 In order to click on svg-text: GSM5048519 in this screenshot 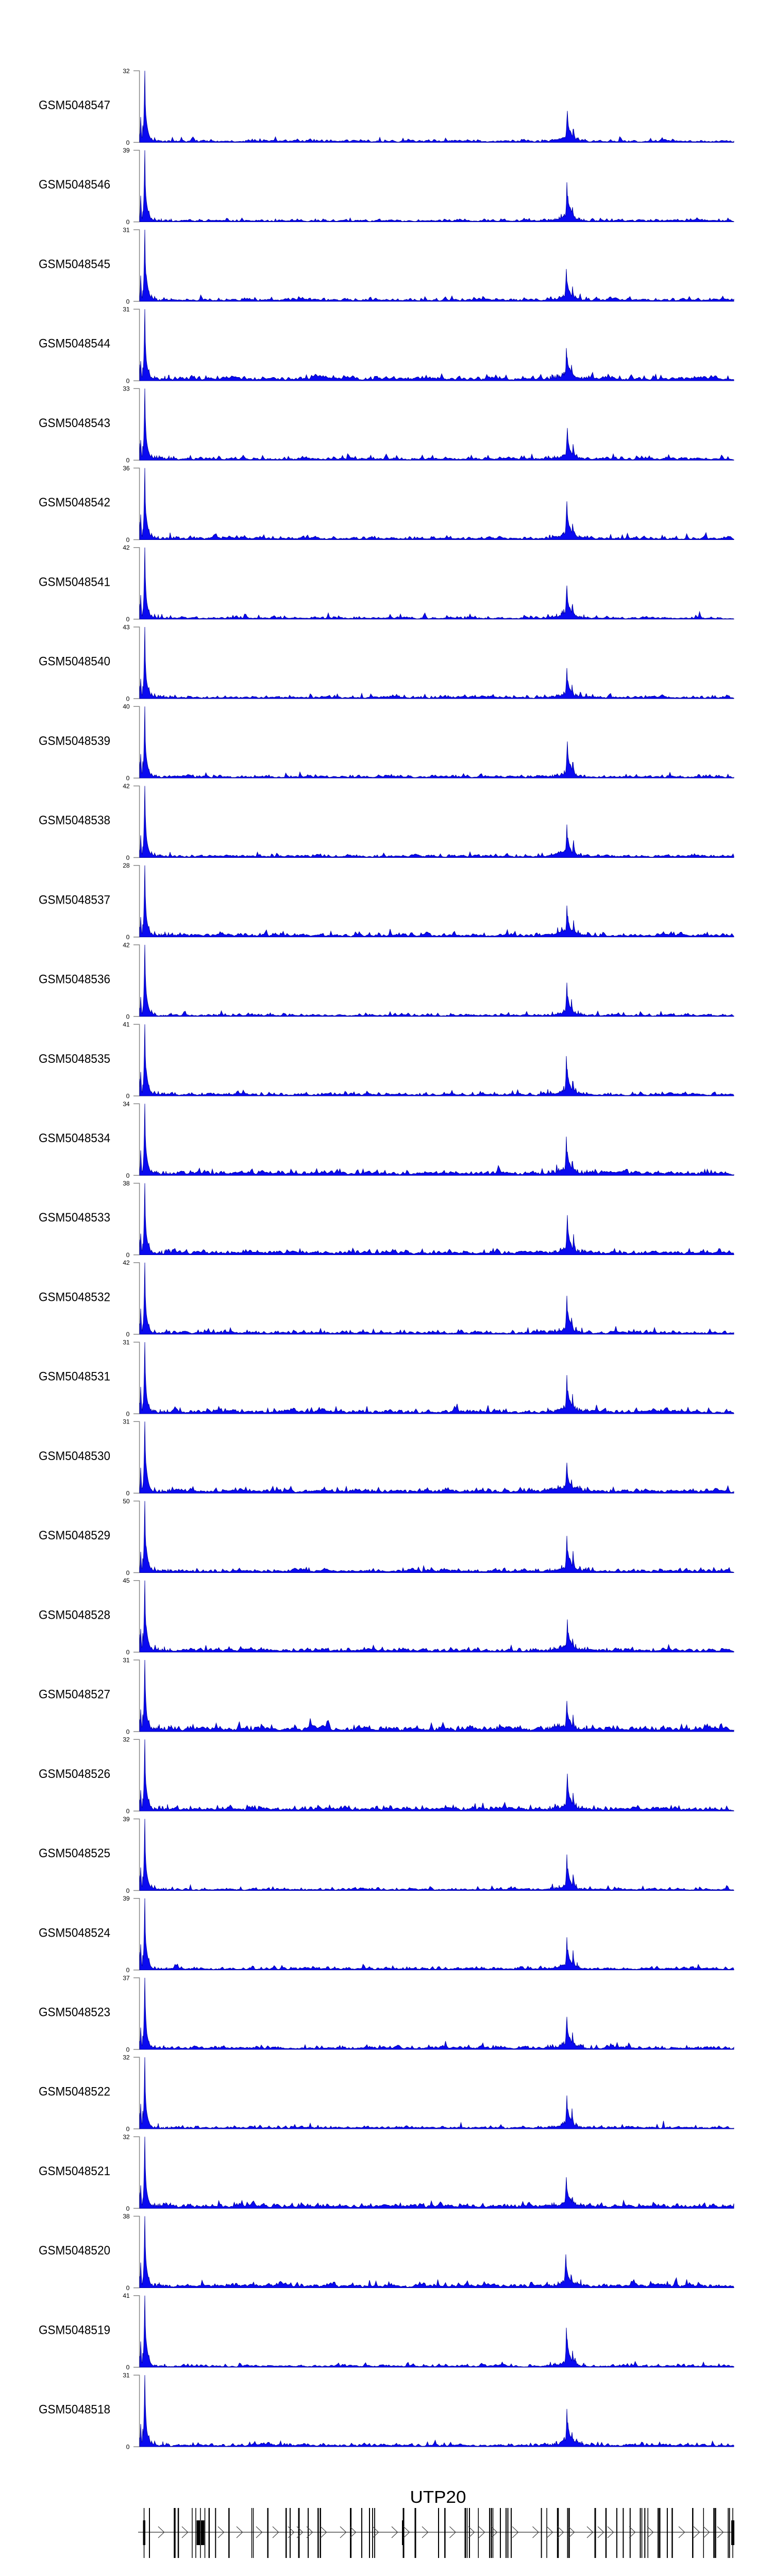, I will do `click(74, 2330)`.